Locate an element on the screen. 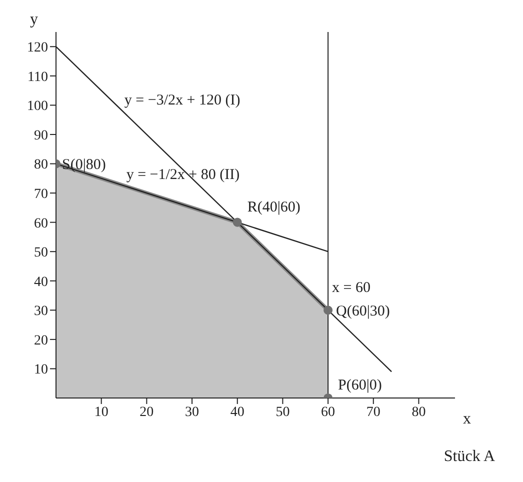  y-tick-label: 90 is located at coordinates (41, 136).